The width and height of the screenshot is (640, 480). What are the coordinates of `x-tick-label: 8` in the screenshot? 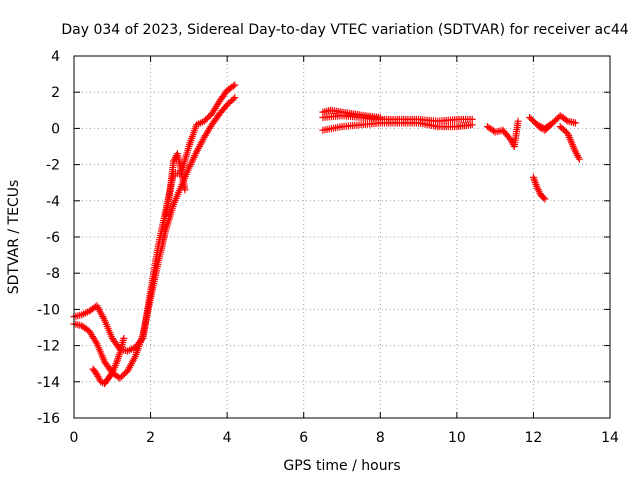 It's located at (380, 438).